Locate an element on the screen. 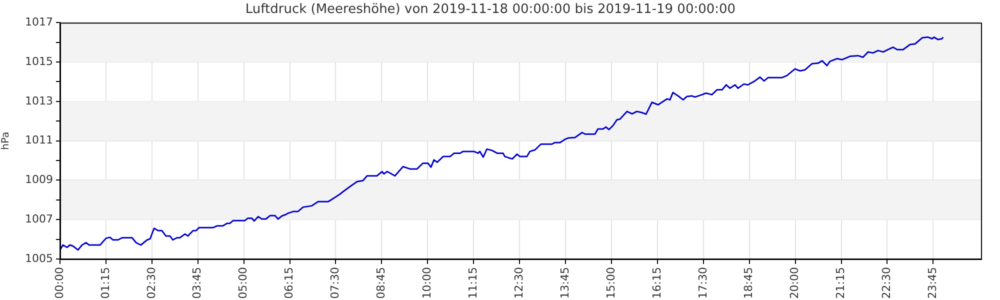 The image size is (1000, 300). y-tick-label: 1013 is located at coordinates (39, 101).